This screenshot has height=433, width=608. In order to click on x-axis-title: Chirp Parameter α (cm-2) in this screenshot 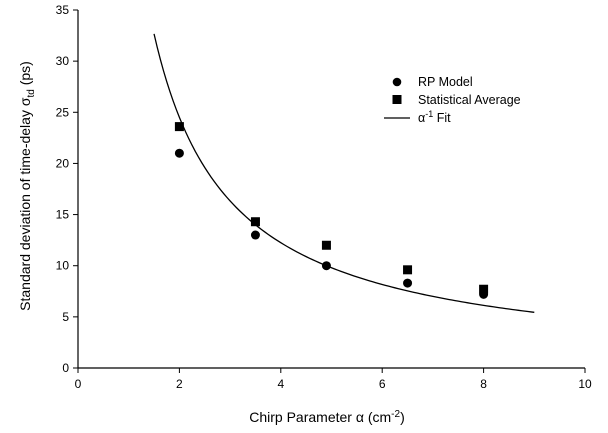, I will do `click(326, 417)`.